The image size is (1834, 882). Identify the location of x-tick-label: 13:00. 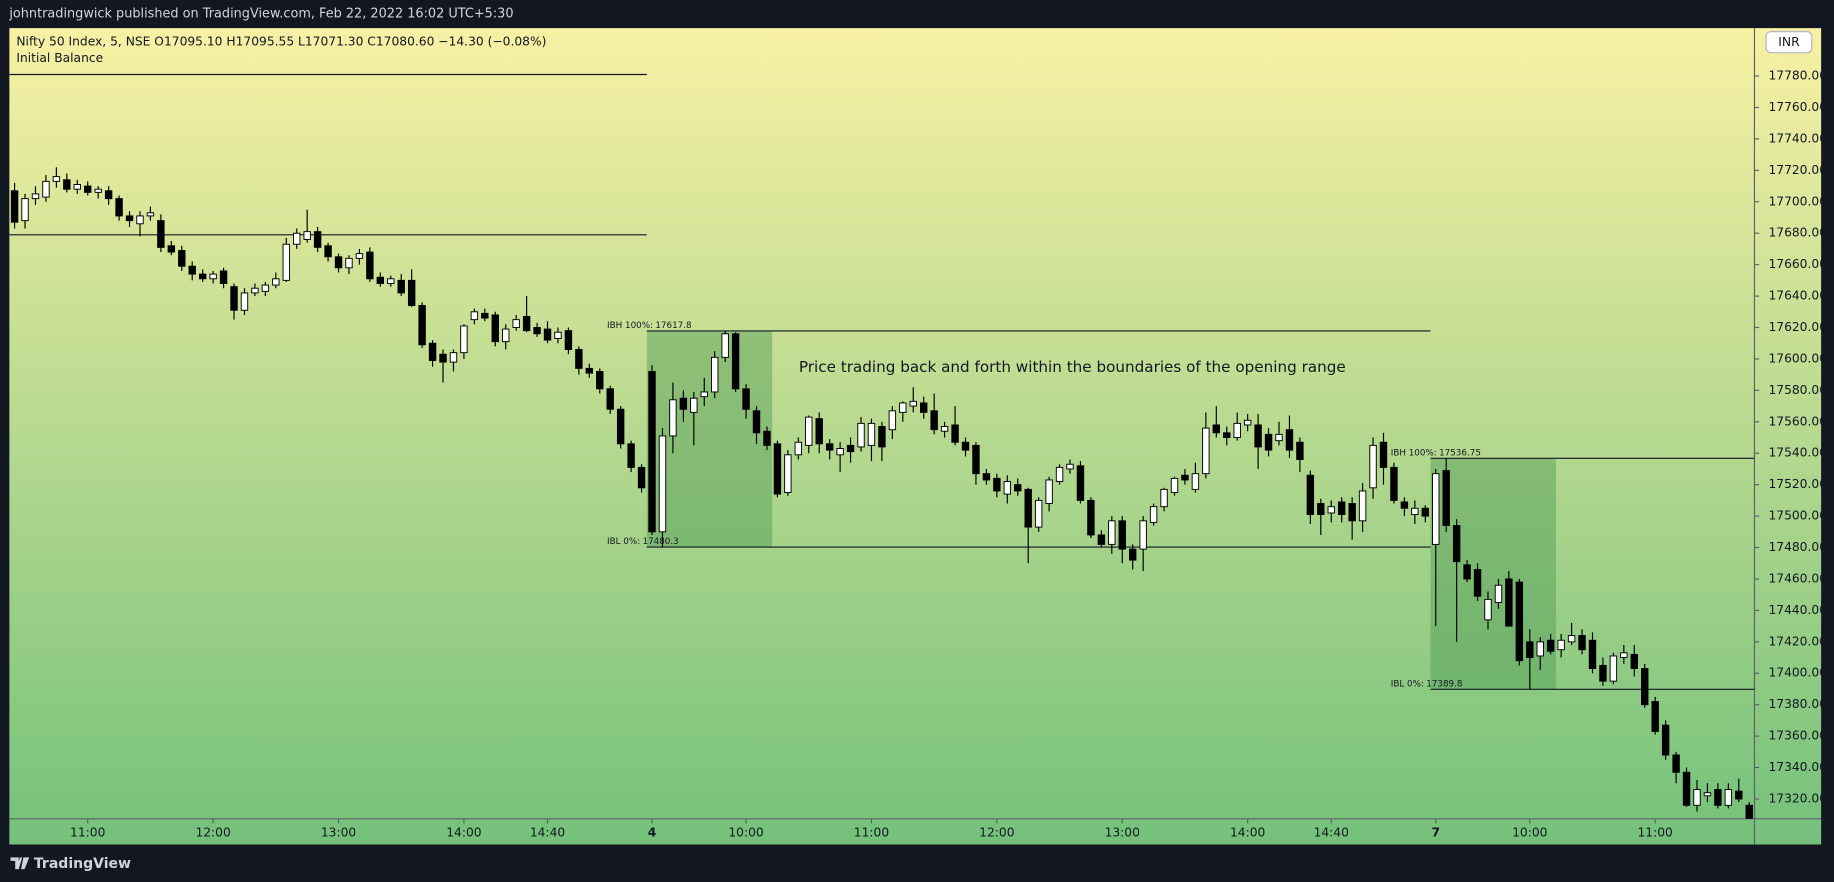
(1122, 832).